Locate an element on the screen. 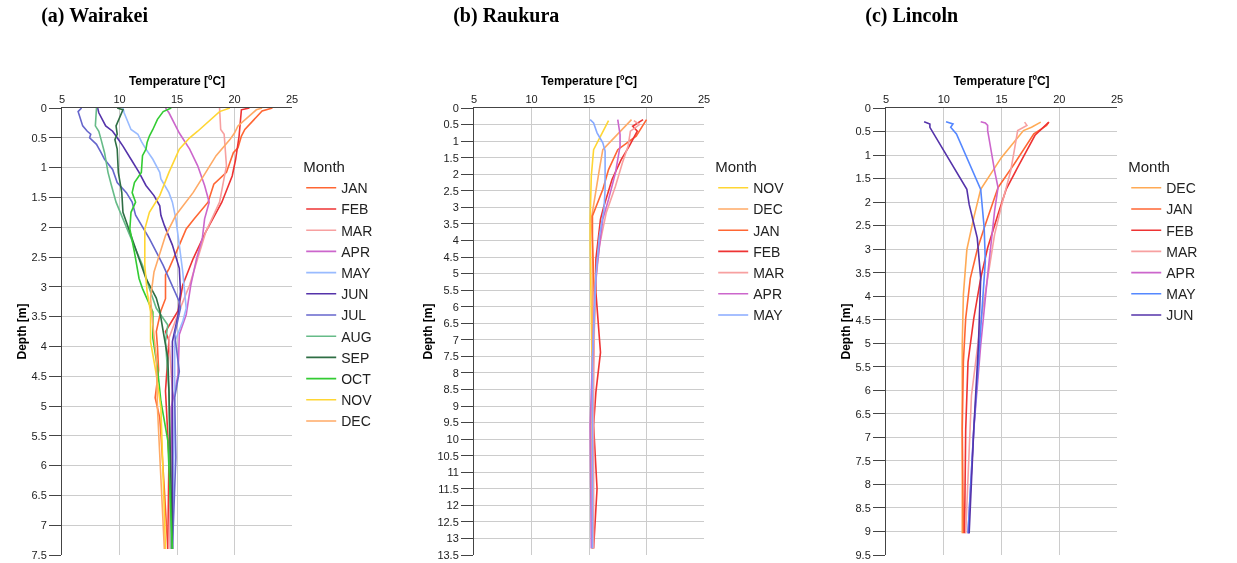 Image resolution: width=1237 pixels, height=563 pixels. chart-title: (b) Raukura is located at coordinates (506, 16).